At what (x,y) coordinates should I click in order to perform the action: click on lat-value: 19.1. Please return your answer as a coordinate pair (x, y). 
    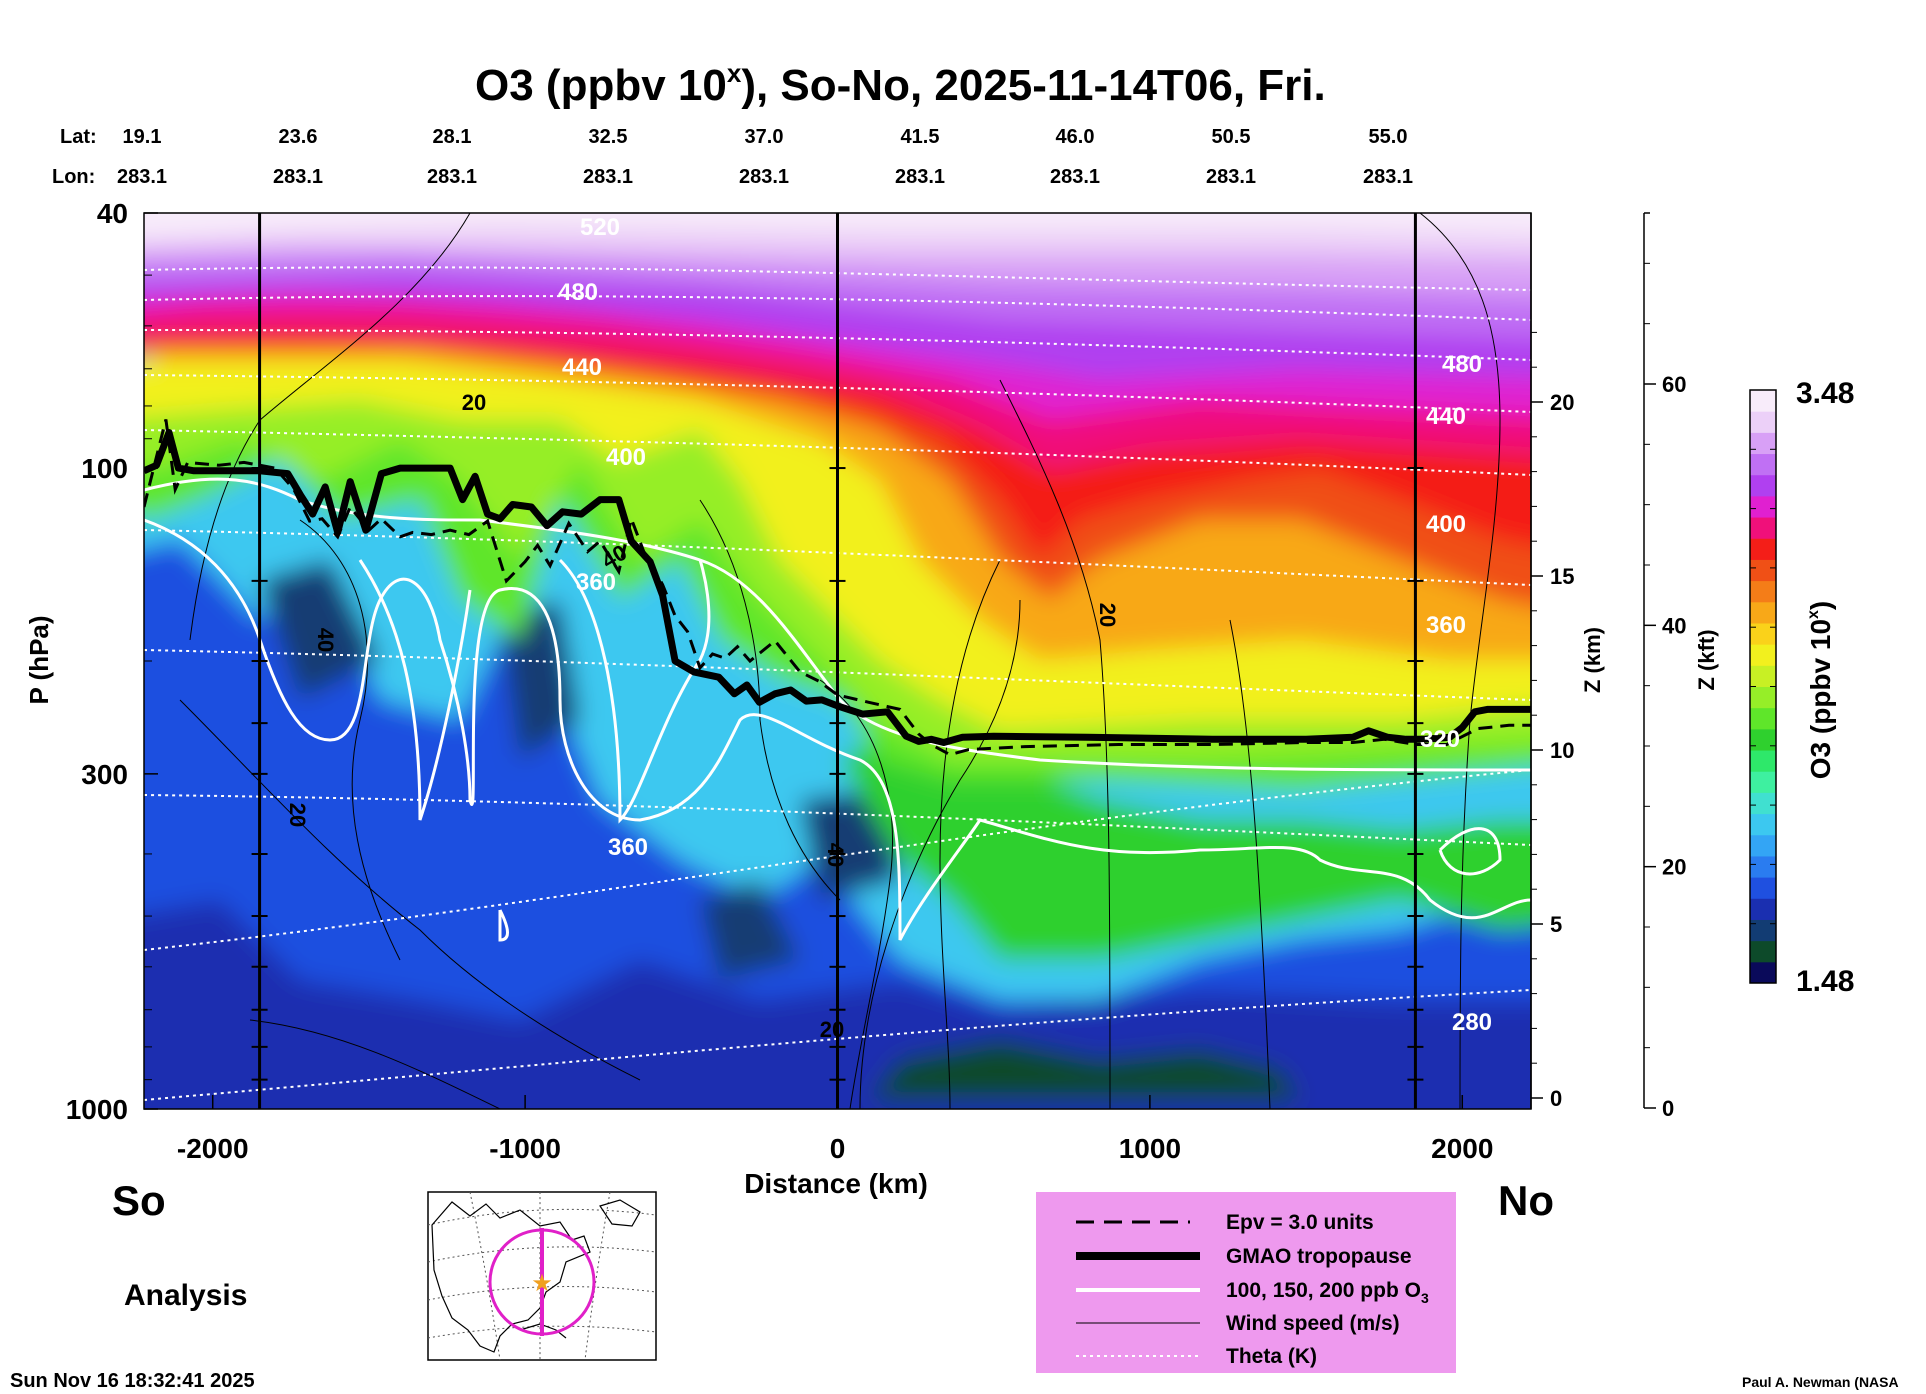
    Looking at the image, I should click on (142, 137).